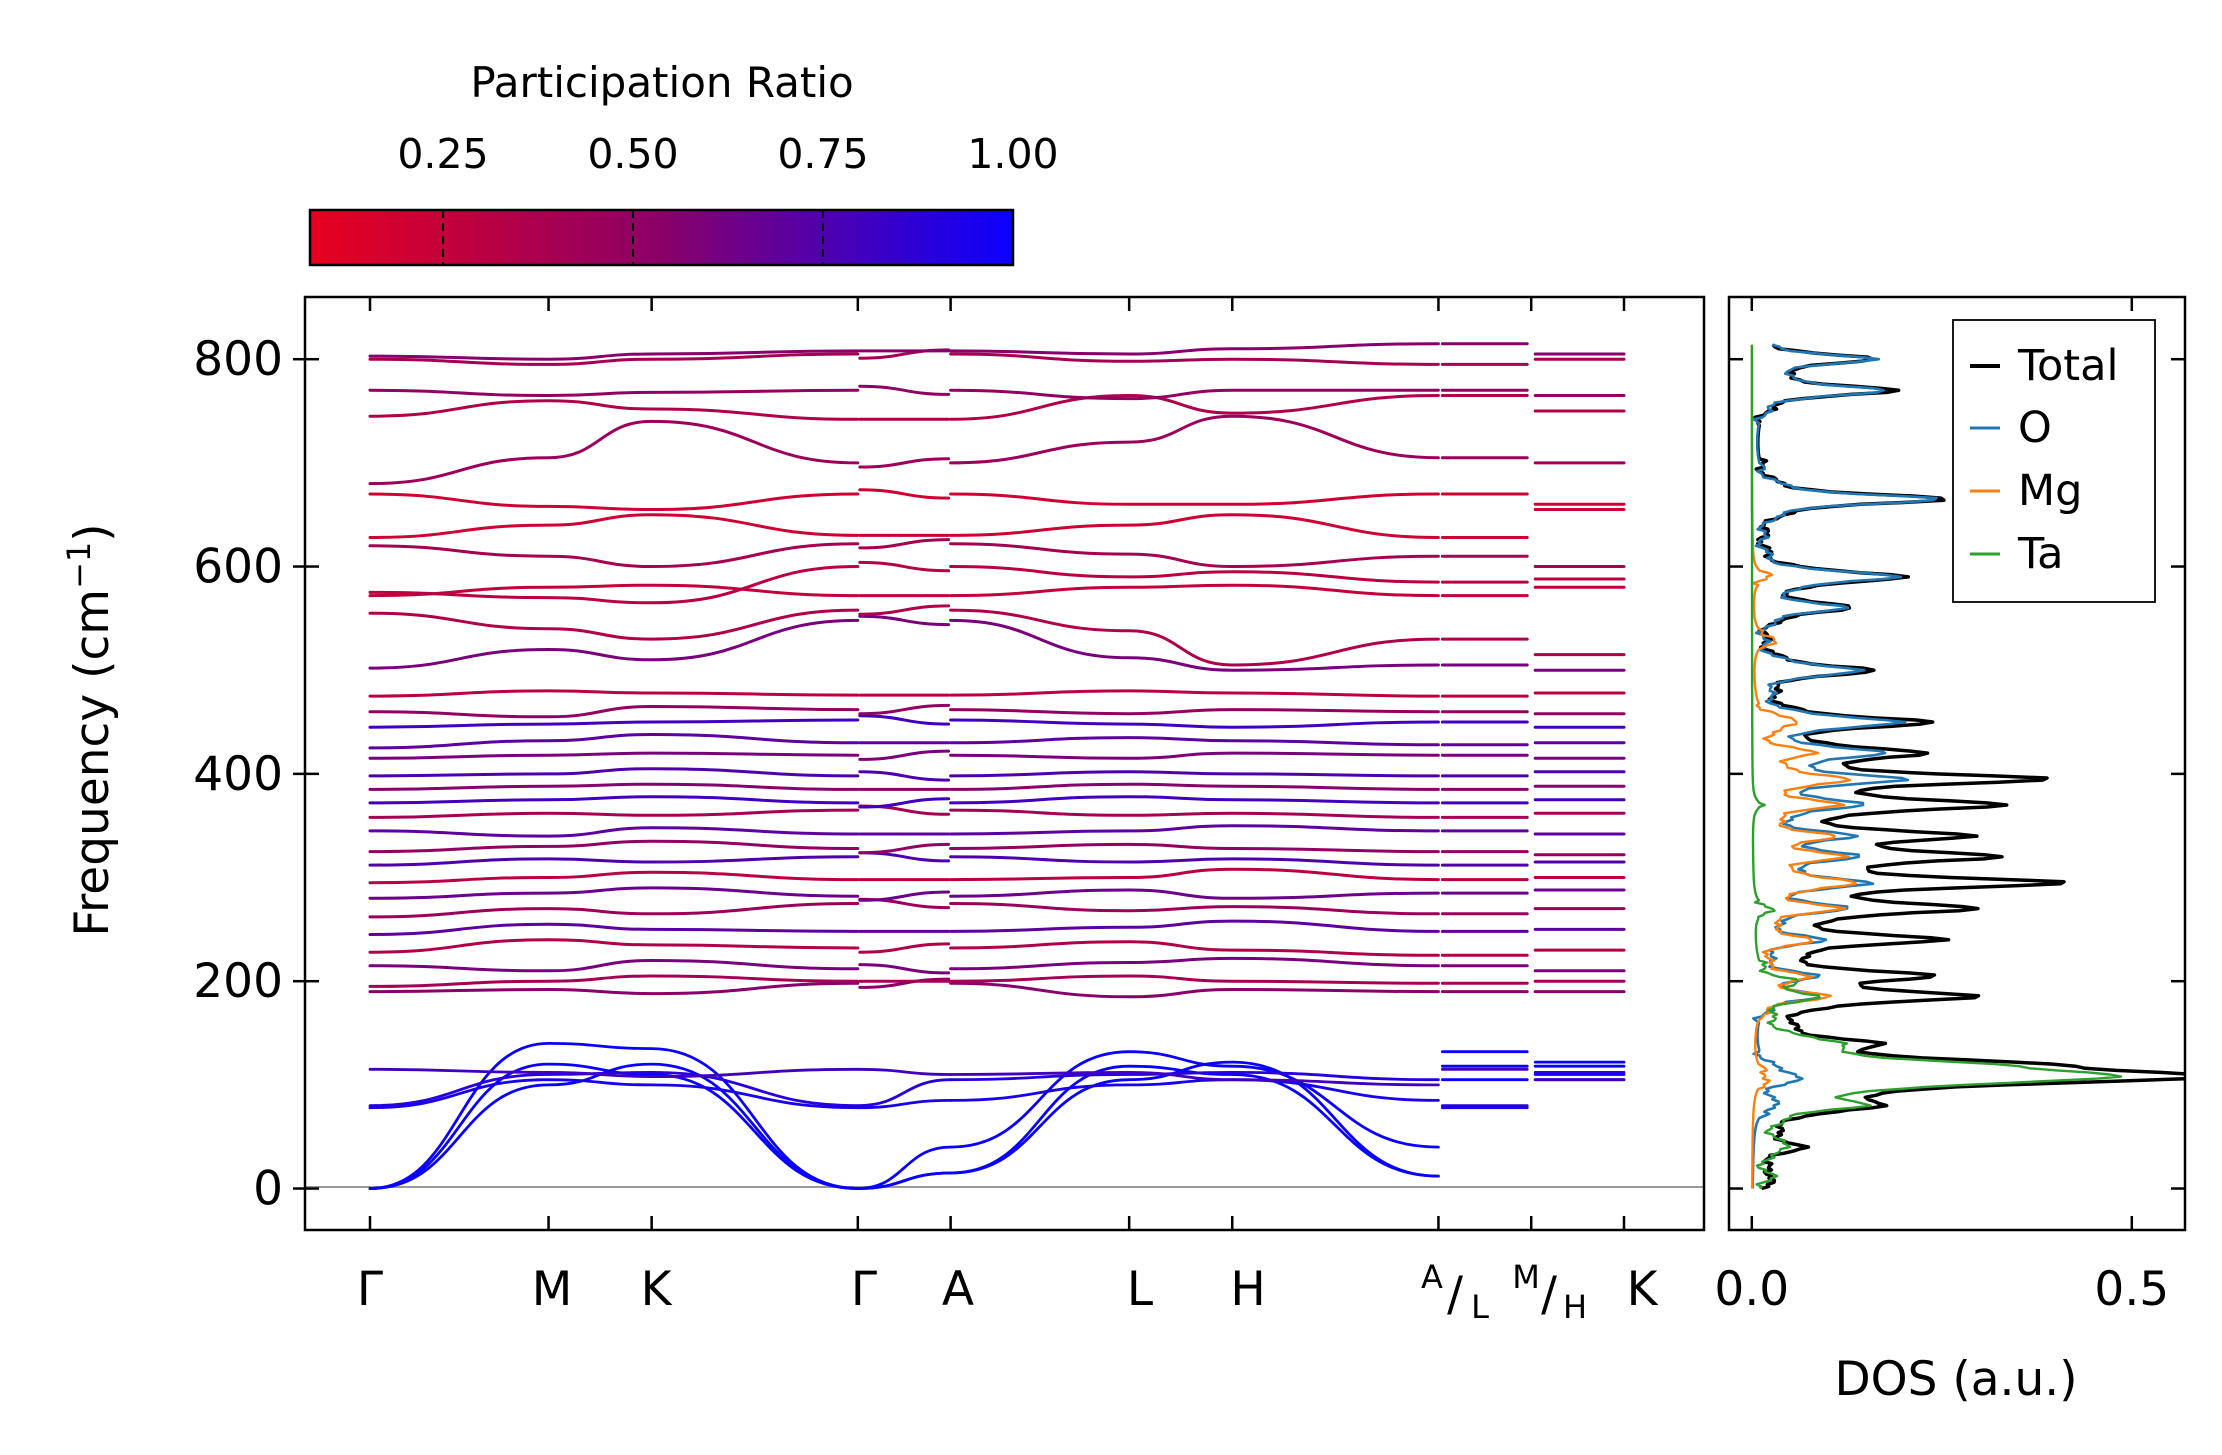 The image size is (2222, 1455). Describe the element at coordinates (1844, 766) in the screenshot. I see `dos-curve-o` at that location.